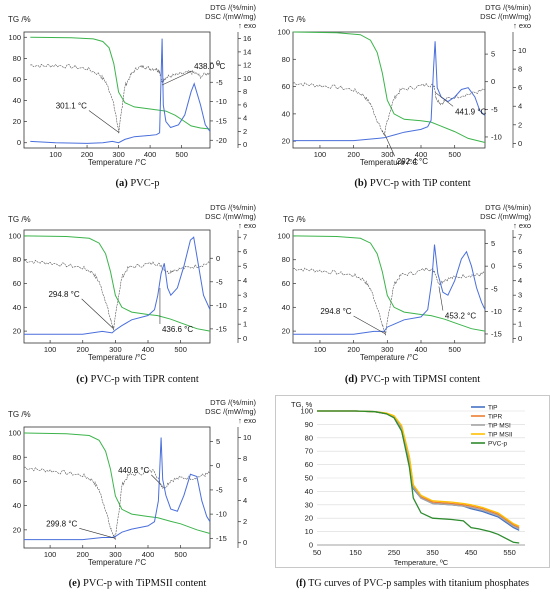 The image size is (550, 600). I want to click on dsc-tick-label: 14, so click(247, 51).